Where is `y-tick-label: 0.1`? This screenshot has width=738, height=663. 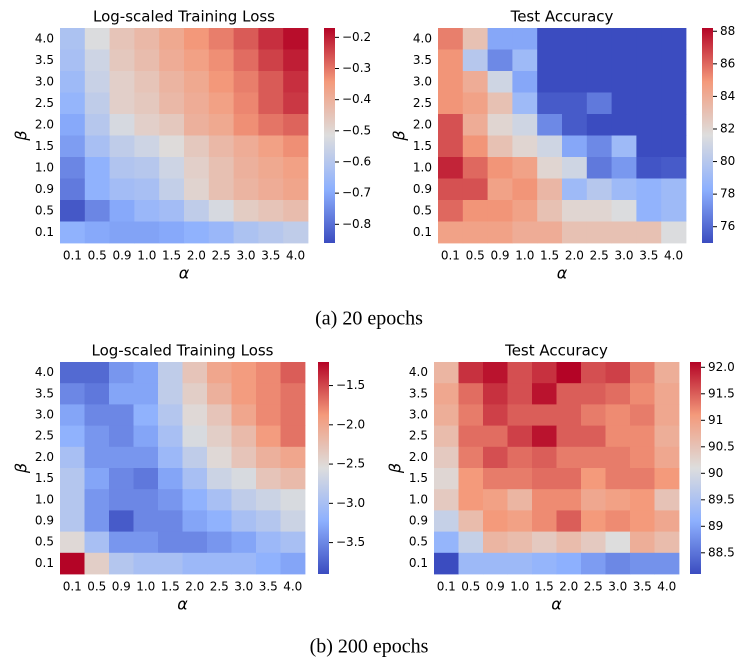 y-tick-label: 0.1 is located at coordinates (44, 563).